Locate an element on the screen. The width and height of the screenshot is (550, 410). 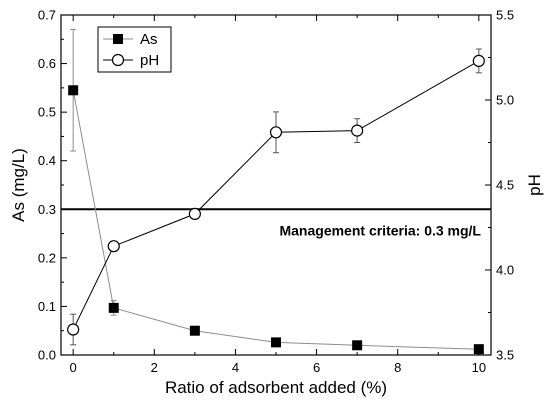
y-right-tick-label: 4.5 is located at coordinates (505, 185).